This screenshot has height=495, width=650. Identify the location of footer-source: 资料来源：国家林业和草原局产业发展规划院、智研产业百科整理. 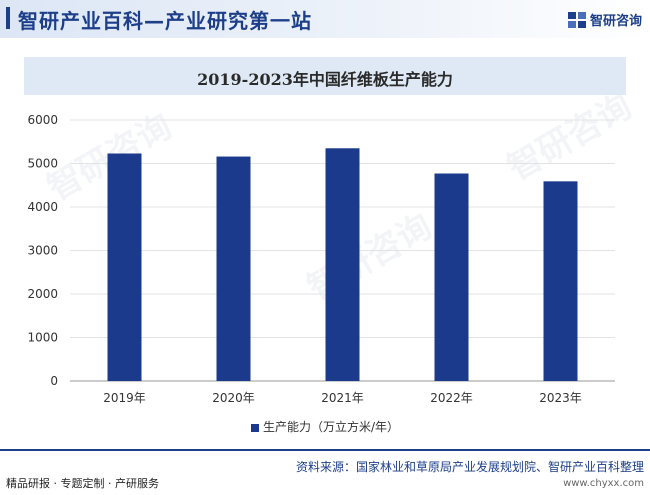
(469, 467).